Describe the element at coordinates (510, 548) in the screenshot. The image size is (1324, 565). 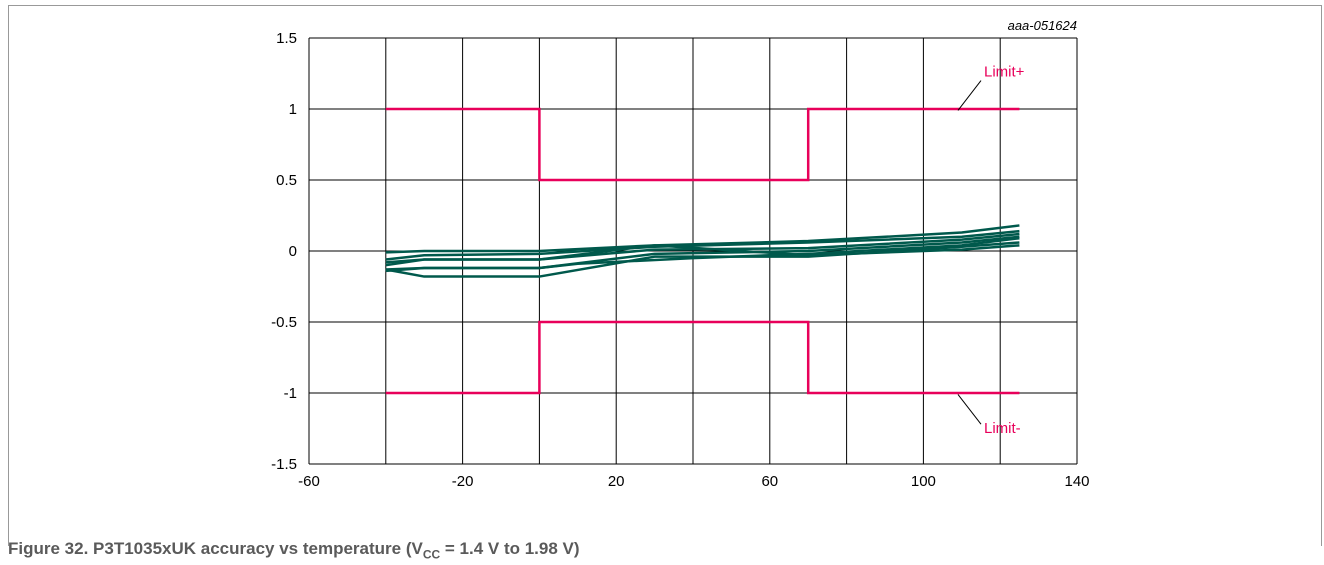
I see `caption-suffix: = 1.4 V to 1.98 V)` at that location.